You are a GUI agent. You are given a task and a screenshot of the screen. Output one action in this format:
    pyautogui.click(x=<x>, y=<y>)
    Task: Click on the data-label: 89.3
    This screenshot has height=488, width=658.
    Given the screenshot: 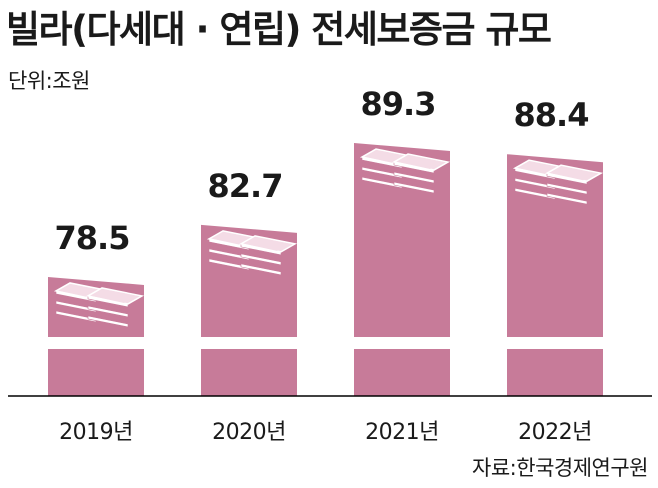 What is the action you would take?
    pyautogui.click(x=398, y=104)
    